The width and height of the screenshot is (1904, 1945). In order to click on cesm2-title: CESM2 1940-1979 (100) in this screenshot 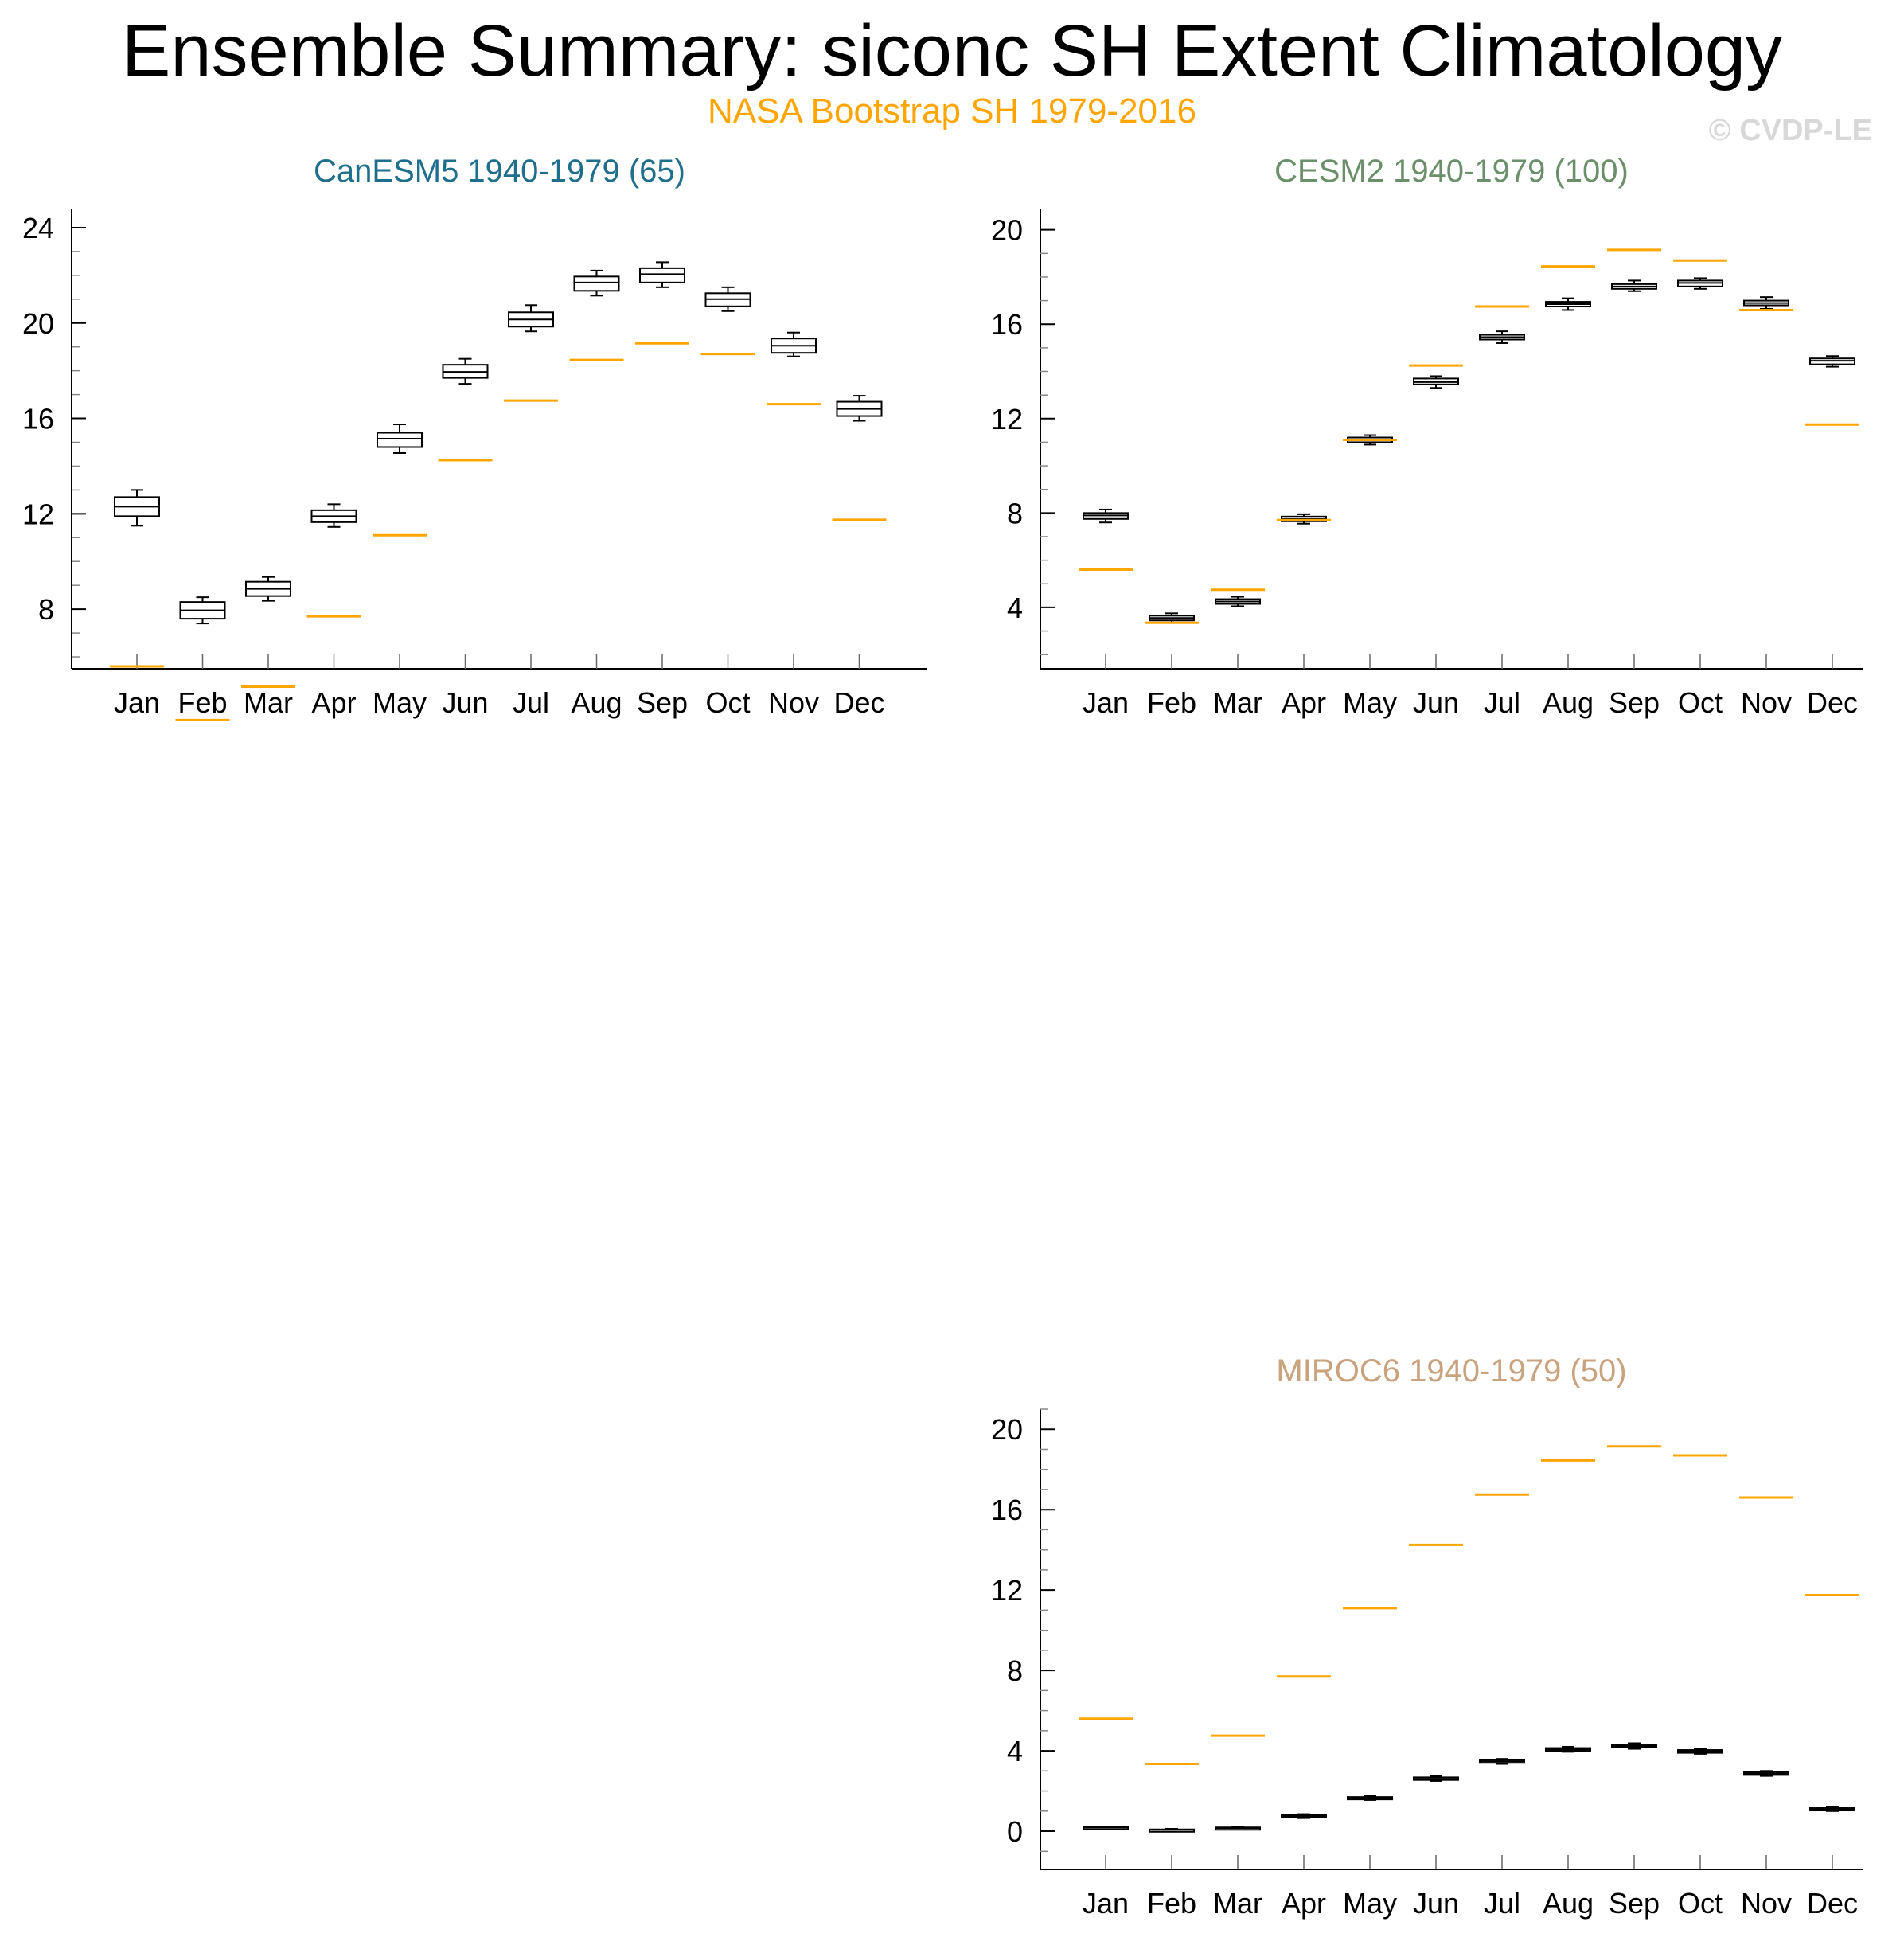, I will do `click(1451, 171)`.